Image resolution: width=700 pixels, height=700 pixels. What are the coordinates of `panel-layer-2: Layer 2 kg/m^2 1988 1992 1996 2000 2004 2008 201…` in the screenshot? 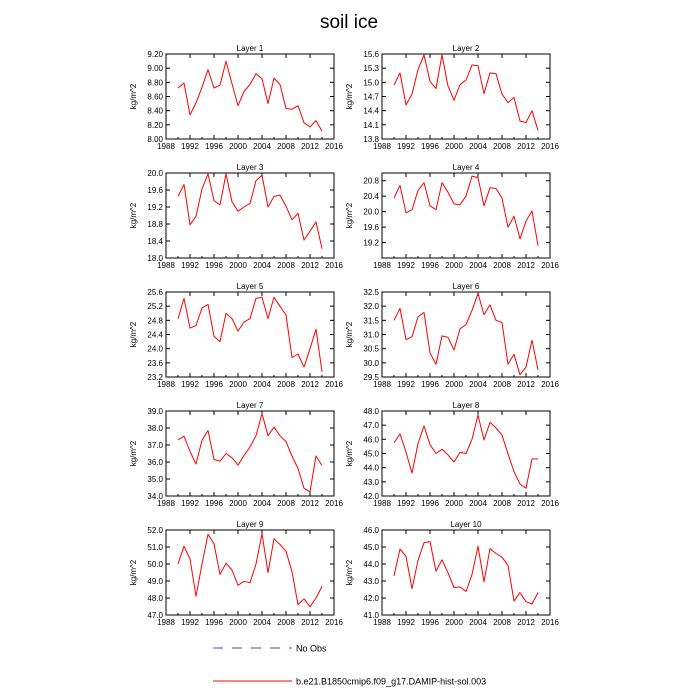 It's located at (452, 97).